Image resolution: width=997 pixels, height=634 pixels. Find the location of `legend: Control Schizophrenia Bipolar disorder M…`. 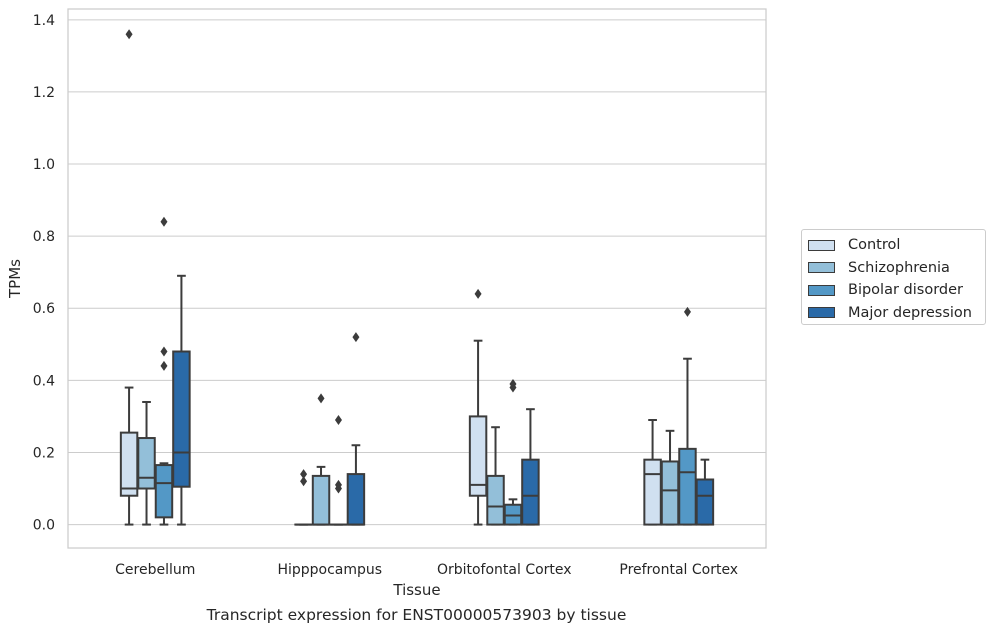

legend: Control Schizophrenia Bipolar disorder M… is located at coordinates (893, 277).